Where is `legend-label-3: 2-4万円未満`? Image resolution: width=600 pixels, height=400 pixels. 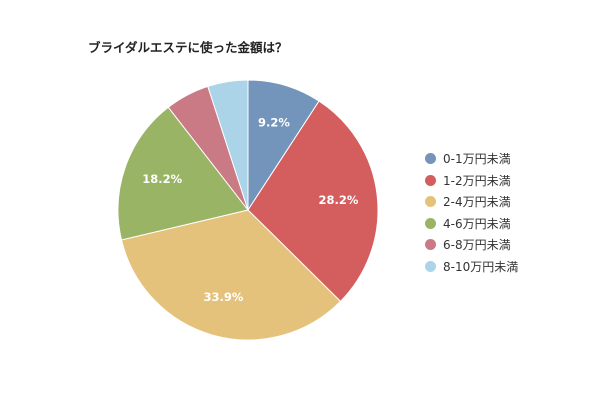 legend-label-3: 2-4万円未満 is located at coordinates (477, 202).